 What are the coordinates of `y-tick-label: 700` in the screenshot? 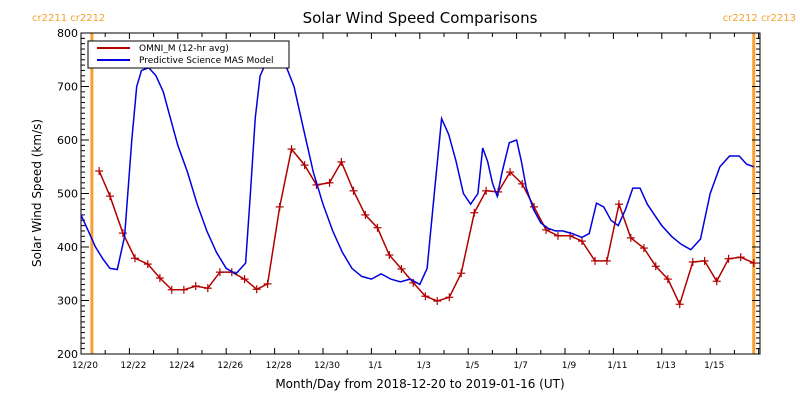 It's located at (67, 87).